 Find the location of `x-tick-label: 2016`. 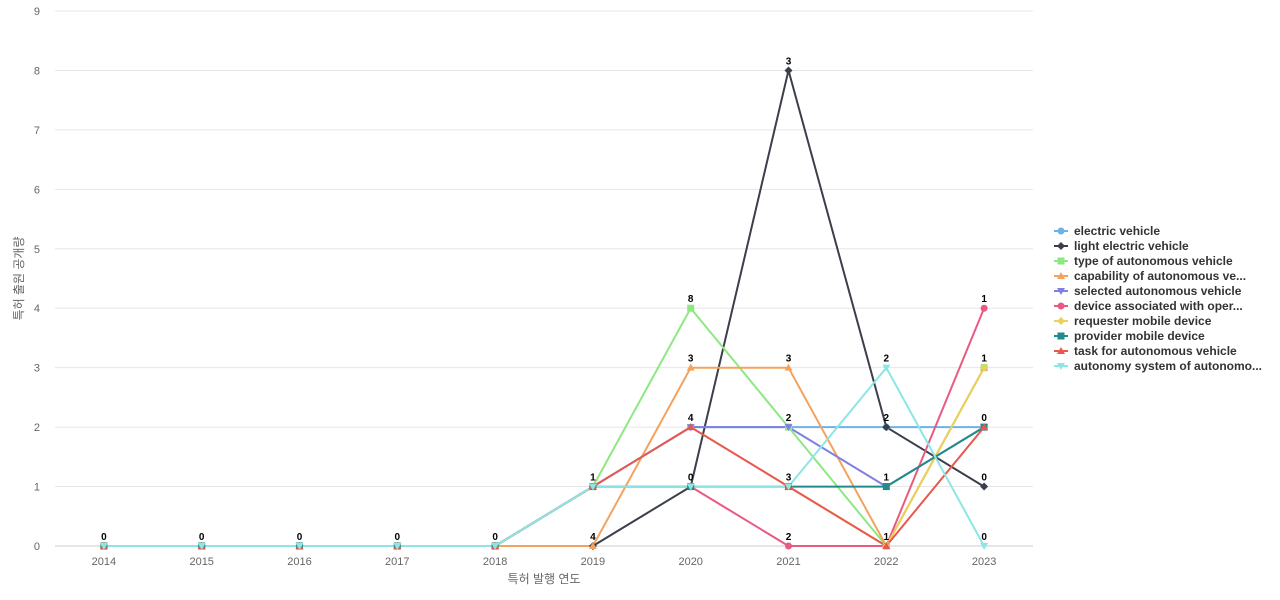

x-tick-label: 2016 is located at coordinates (299, 562).